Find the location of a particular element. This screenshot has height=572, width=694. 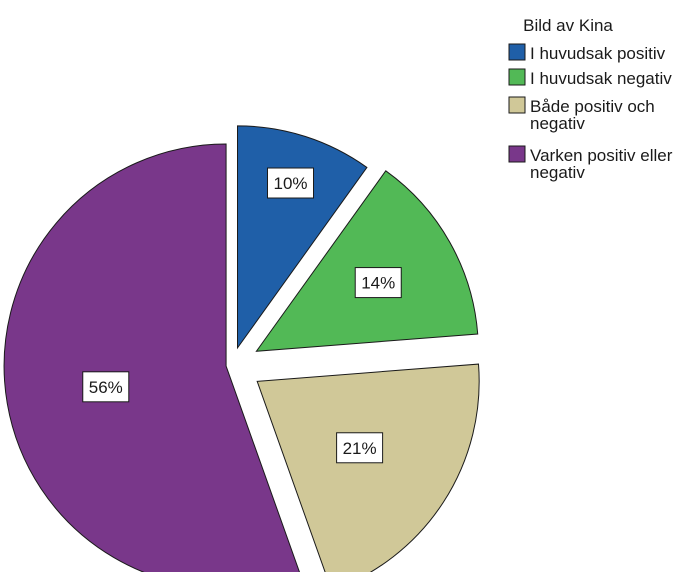

data-label-2: 14% is located at coordinates (378, 283).